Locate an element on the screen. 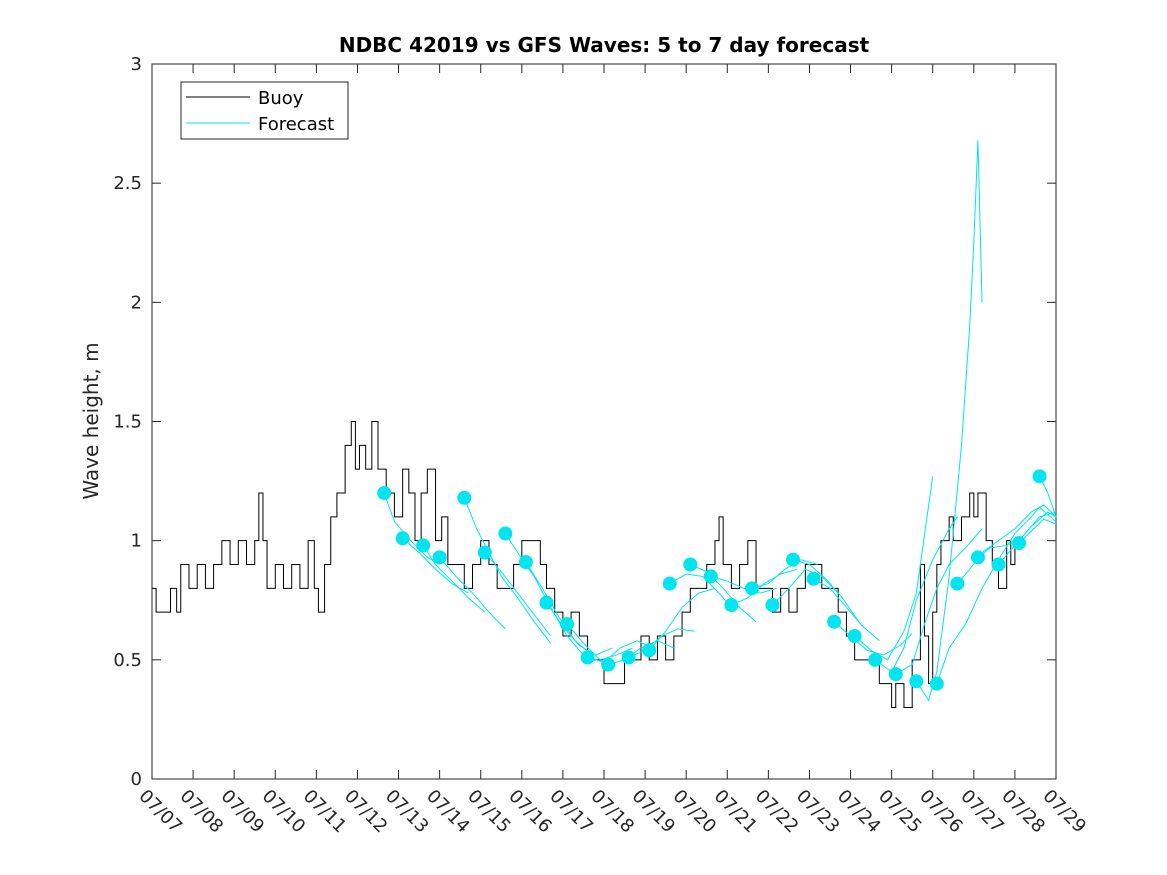 The width and height of the screenshot is (1167, 875). legend-forecast-label: Forecast is located at coordinates (296, 124).